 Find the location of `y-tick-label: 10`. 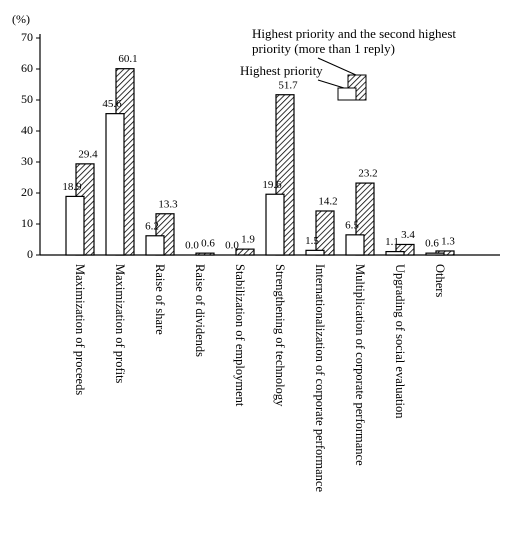

y-tick-label: 10 is located at coordinates (27, 223).